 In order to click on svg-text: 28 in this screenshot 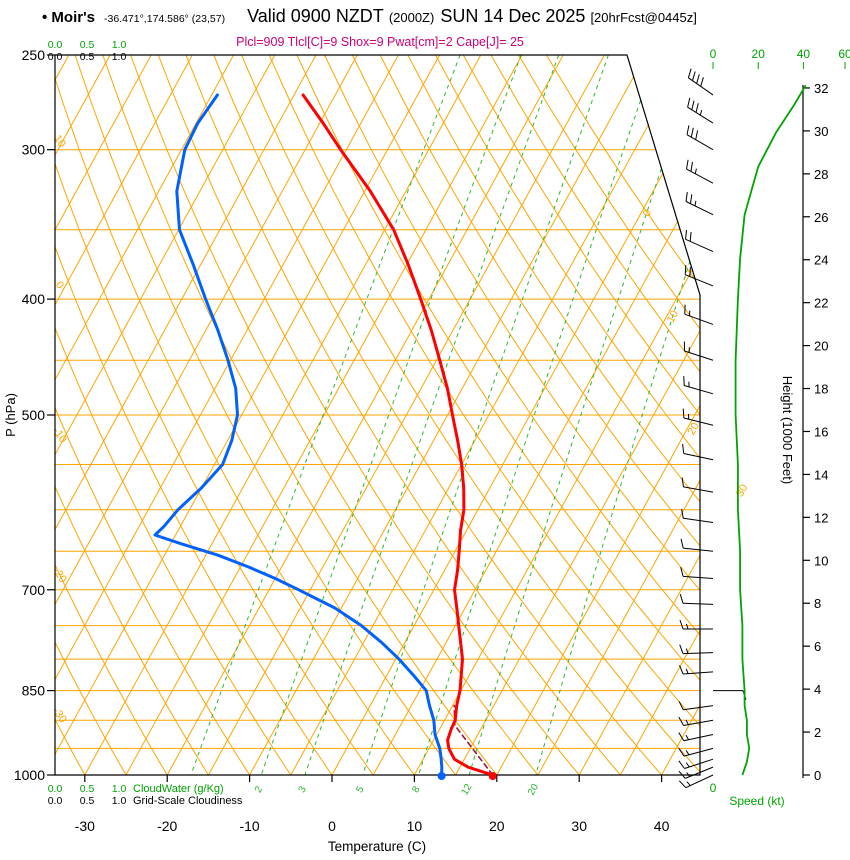, I will do `click(821, 174)`.